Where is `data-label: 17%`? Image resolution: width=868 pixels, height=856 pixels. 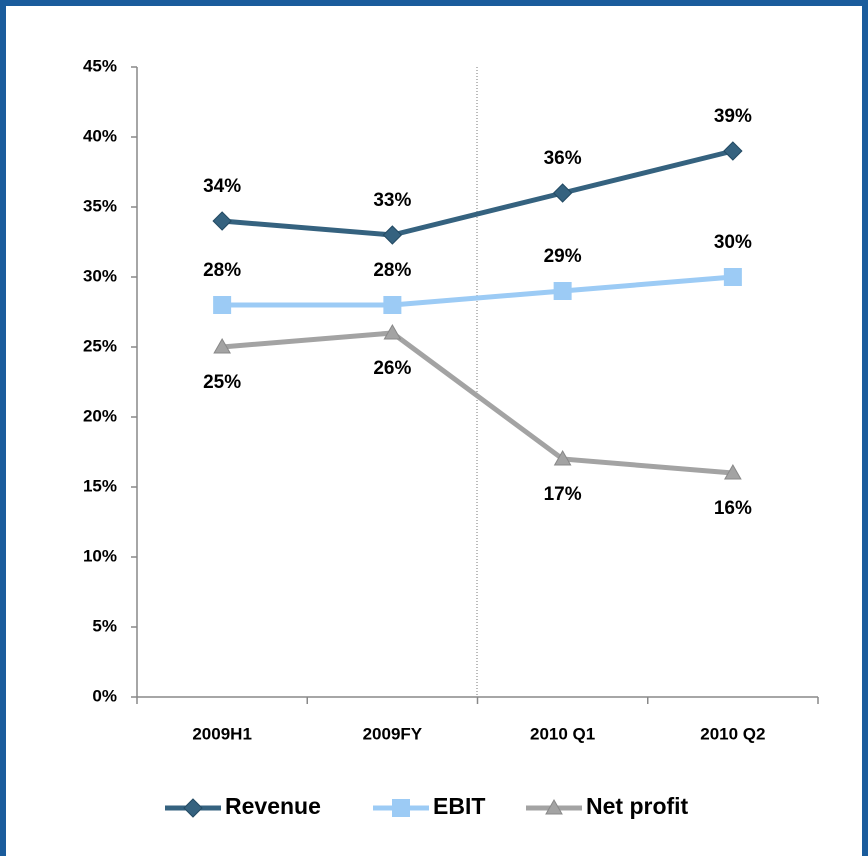 data-label: 17% is located at coordinates (563, 494).